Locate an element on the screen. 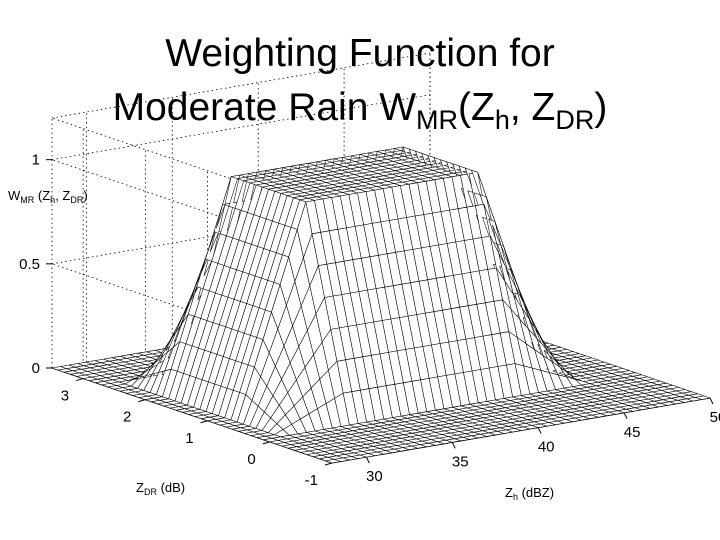  z-tick-label: 0 is located at coordinates (36, 368).